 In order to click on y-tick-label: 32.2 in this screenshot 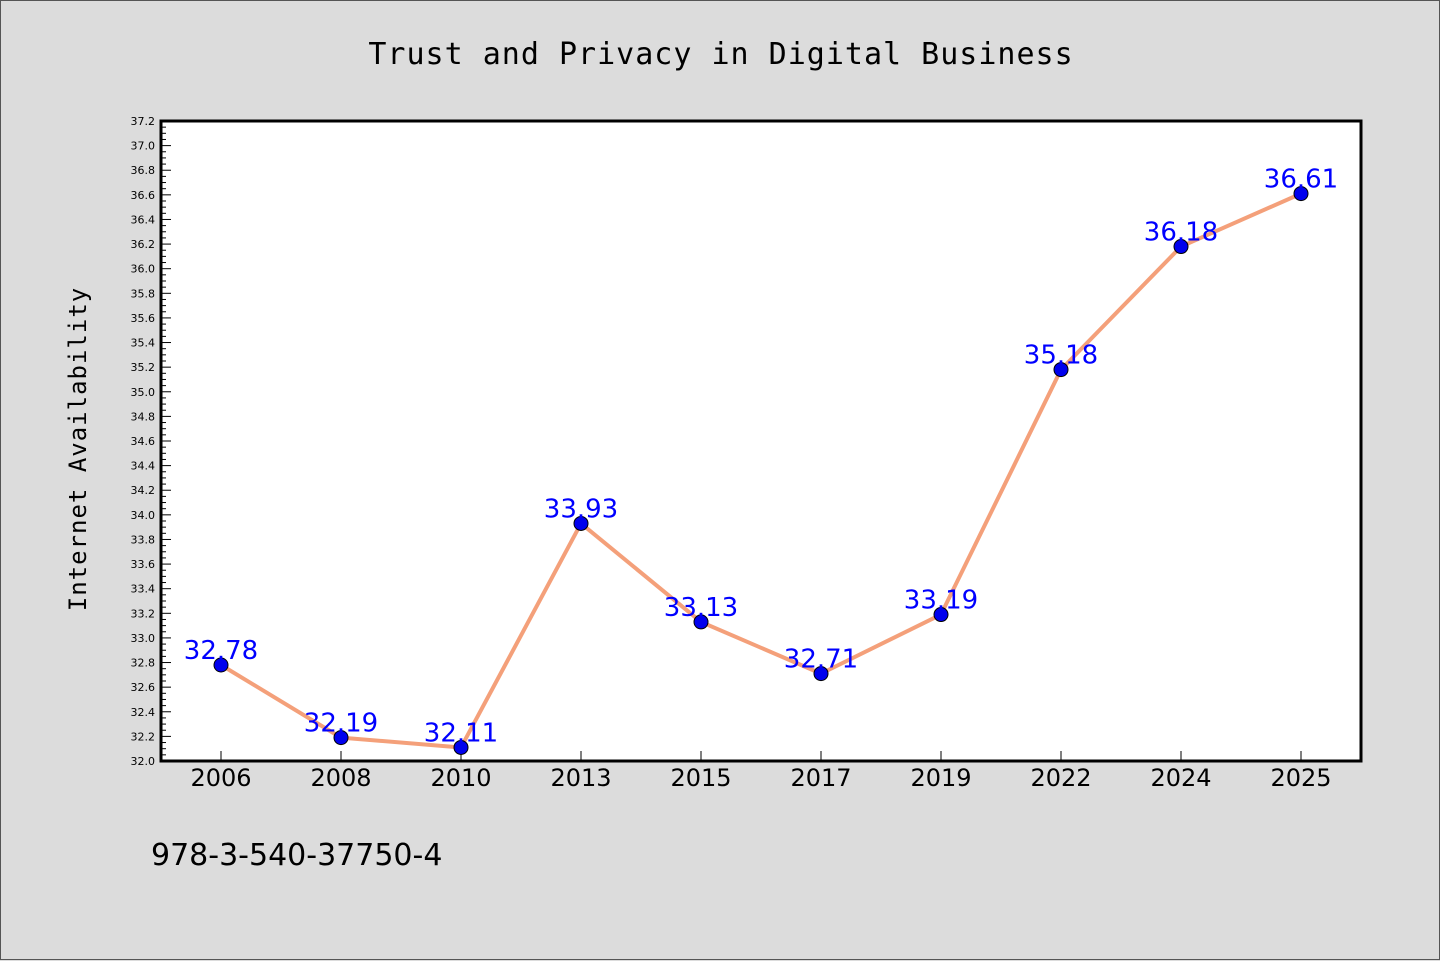, I will do `click(143, 736)`.